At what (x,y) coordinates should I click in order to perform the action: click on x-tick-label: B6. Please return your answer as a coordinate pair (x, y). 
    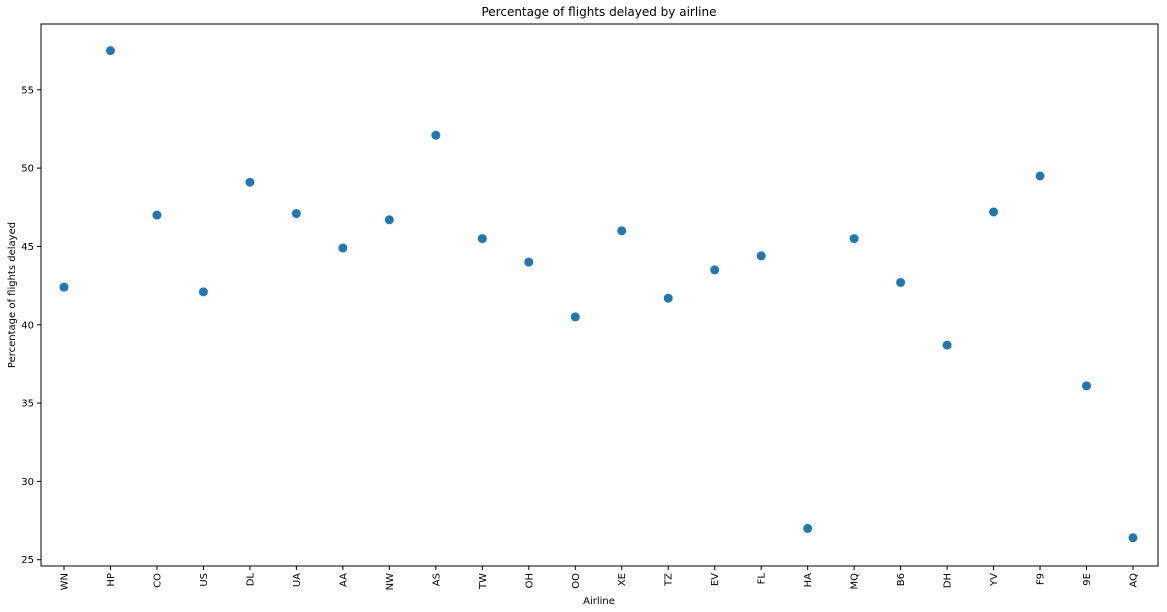
    Looking at the image, I should click on (901, 579).